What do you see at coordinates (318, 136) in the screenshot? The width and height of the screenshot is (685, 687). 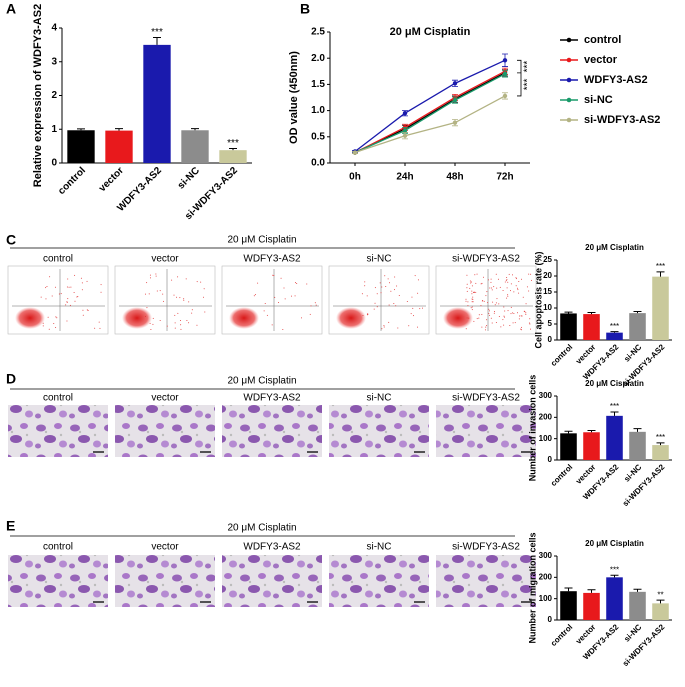 I see `y-tick-label: 0.5` at bounding box center [318, 136].